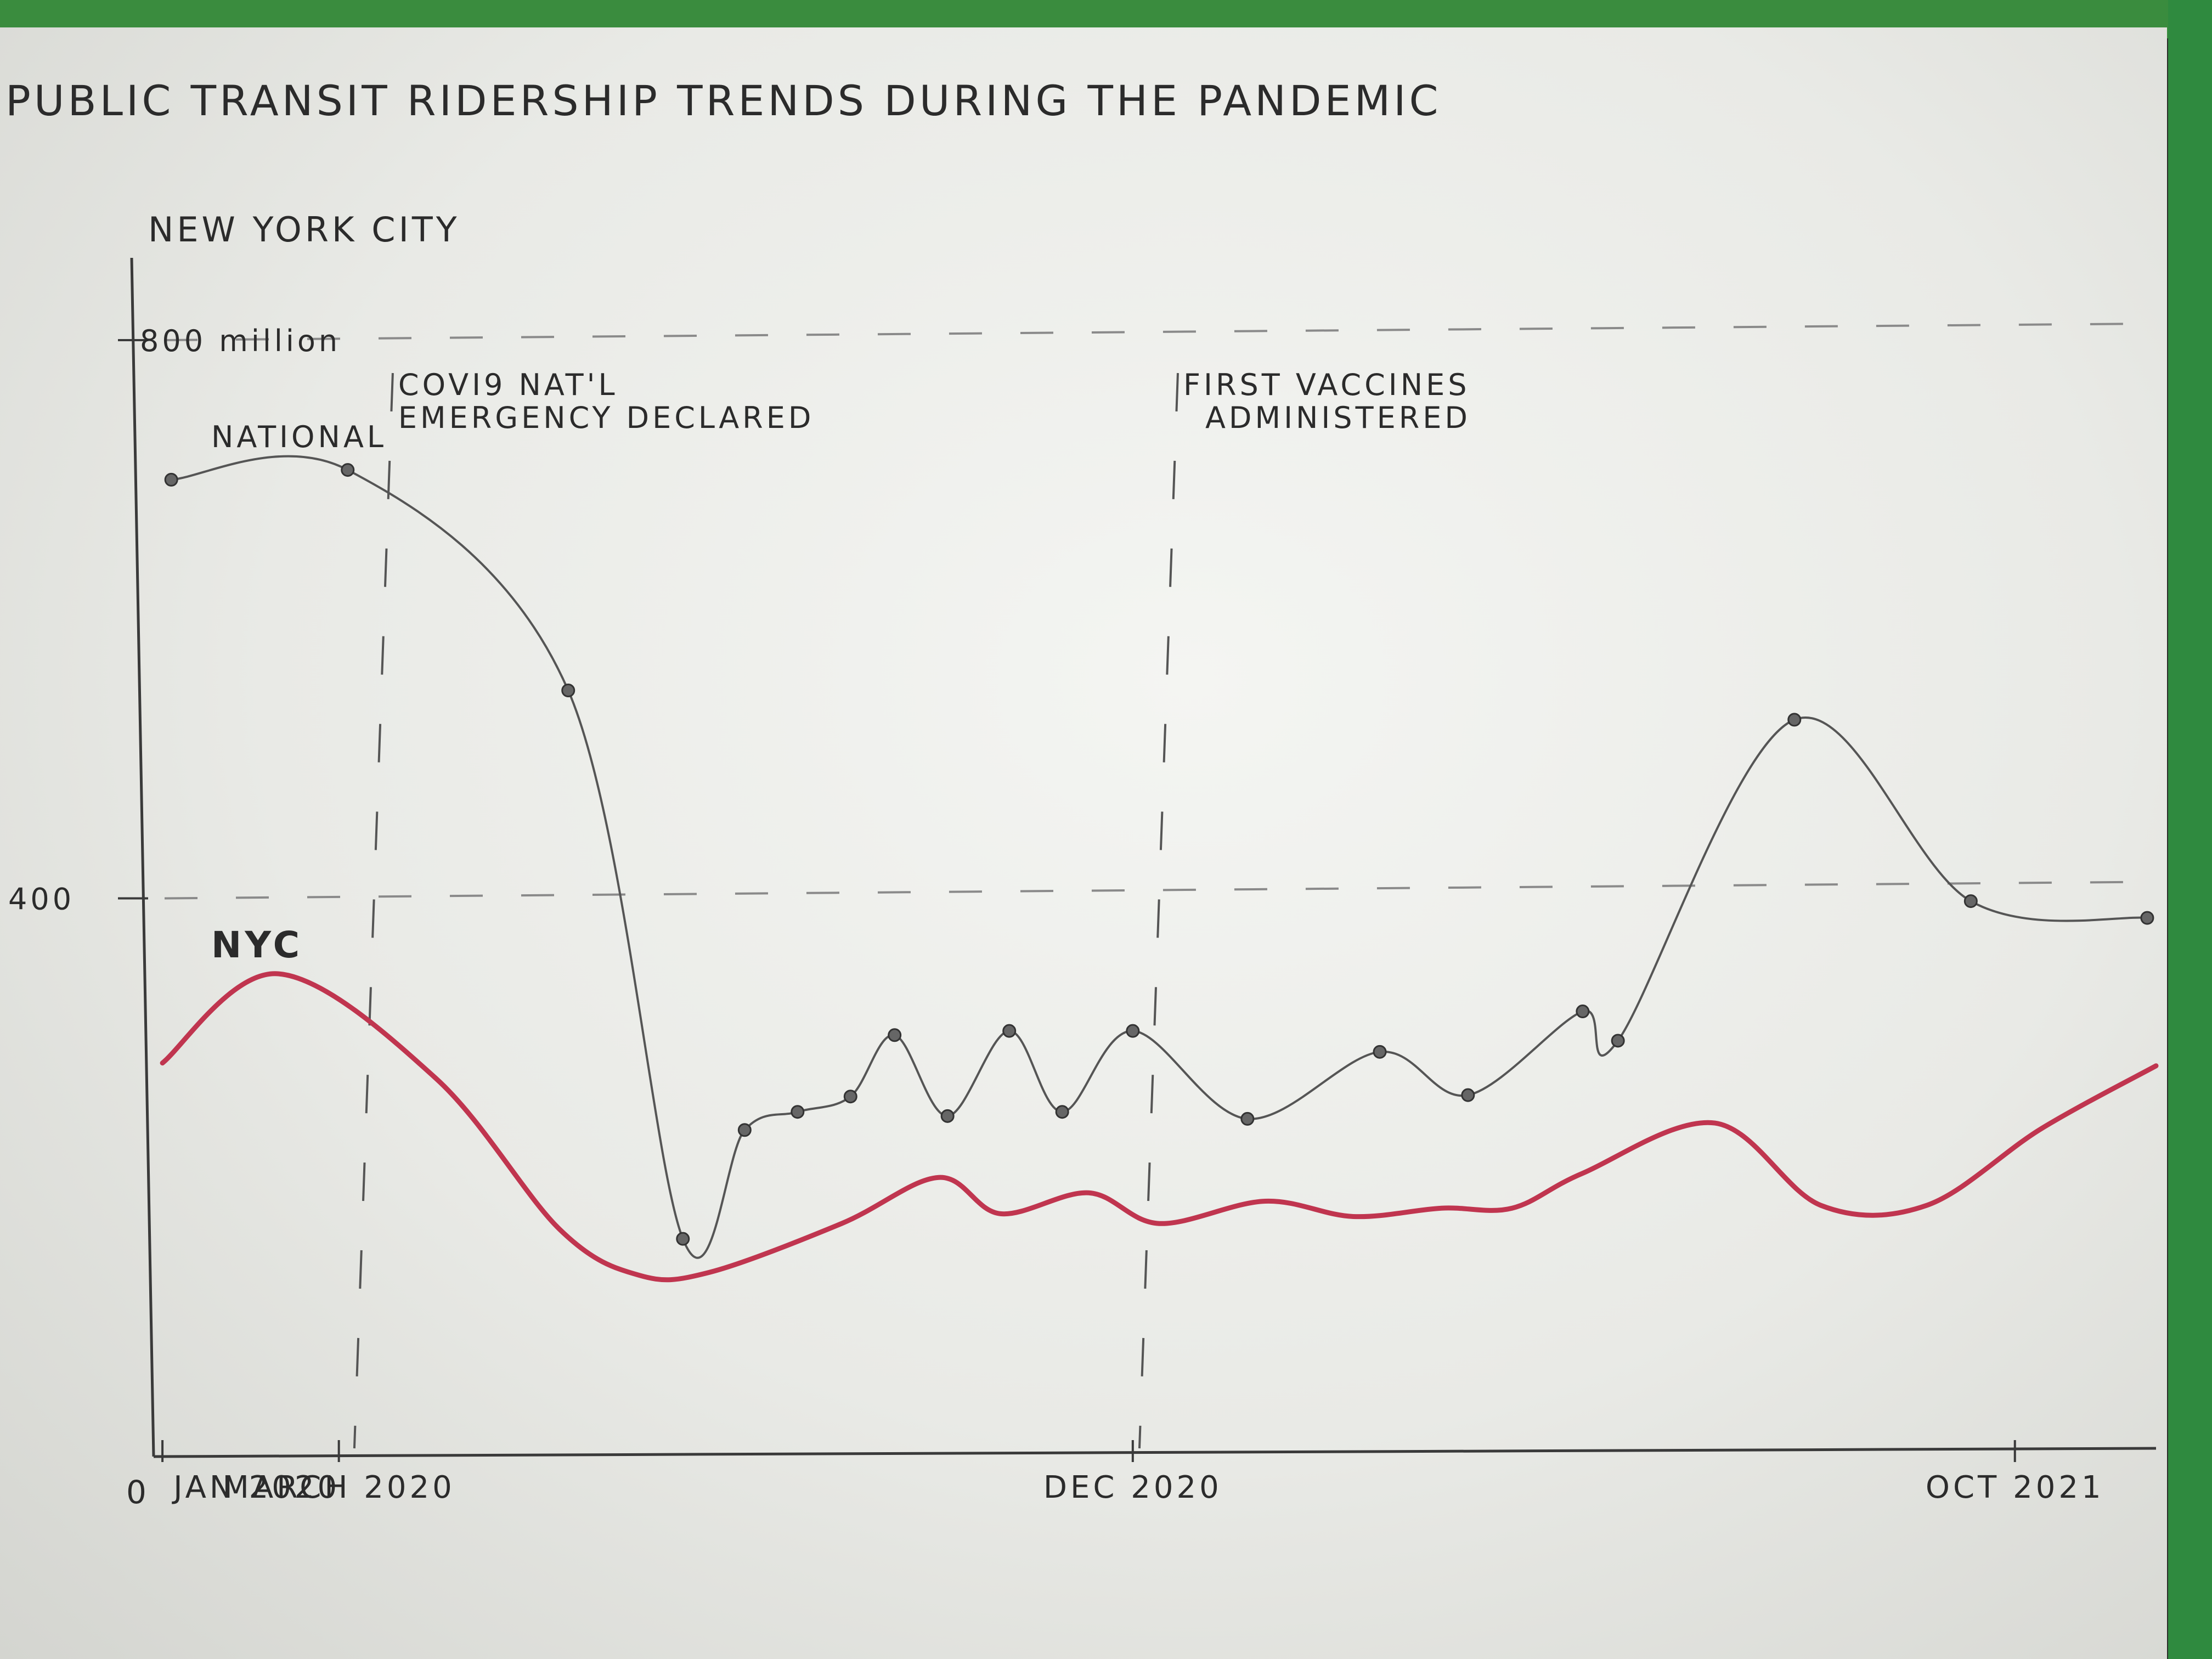  Describe the element at coordinates (241, 341) in the screenshot. I see `y-tick-label-2: 800 million` at that location.